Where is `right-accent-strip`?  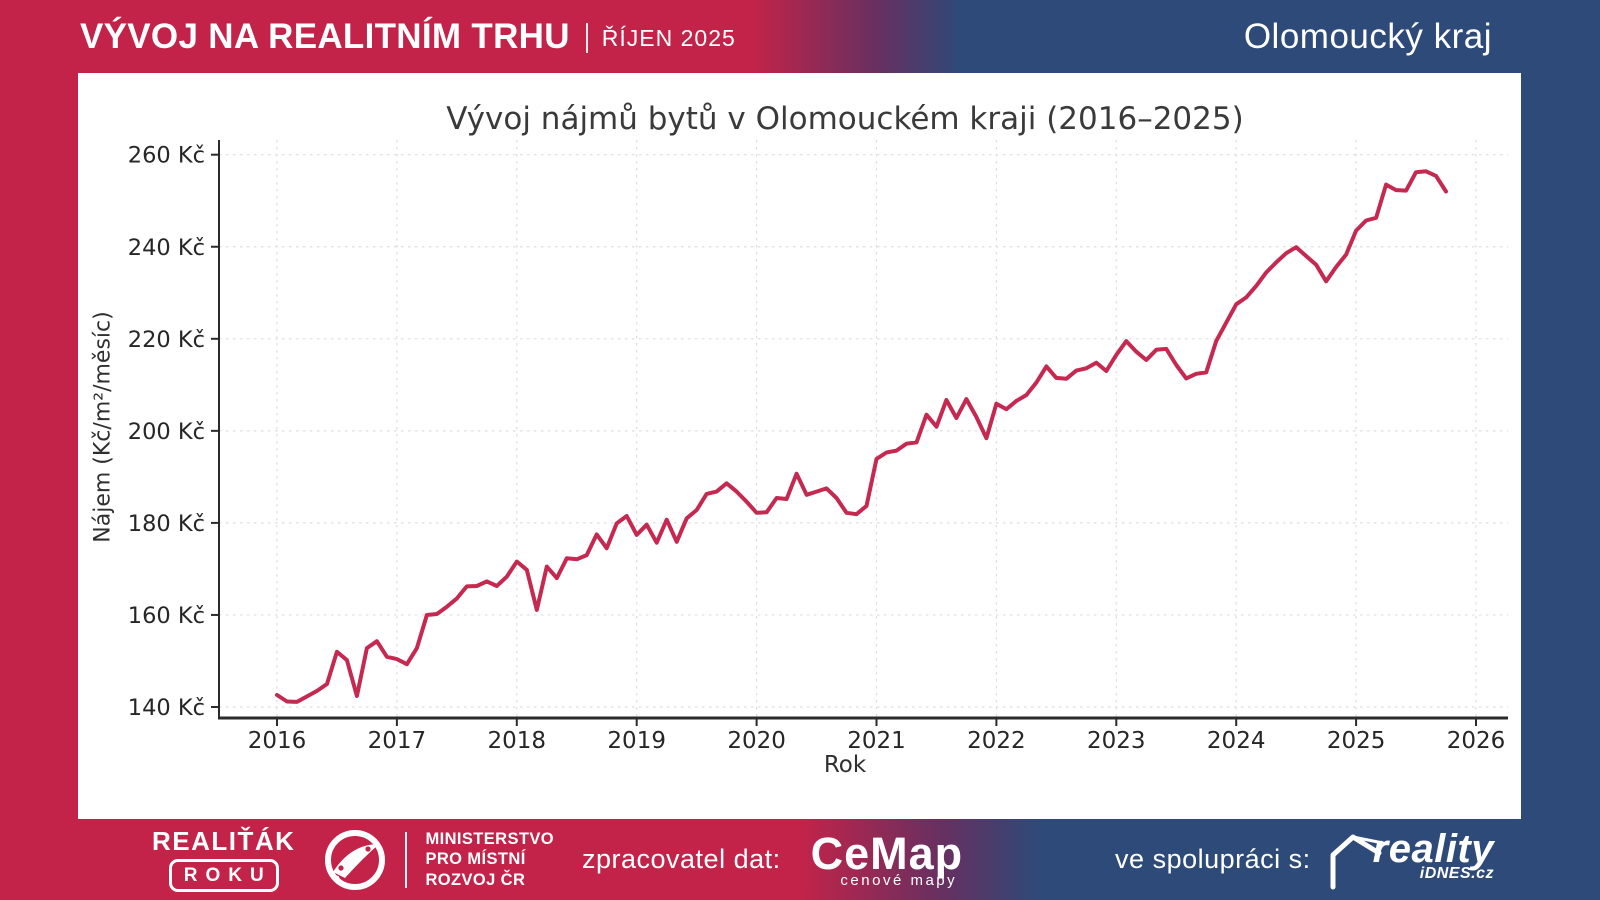 right-accent-strip is located at coordinates (1560, 450).